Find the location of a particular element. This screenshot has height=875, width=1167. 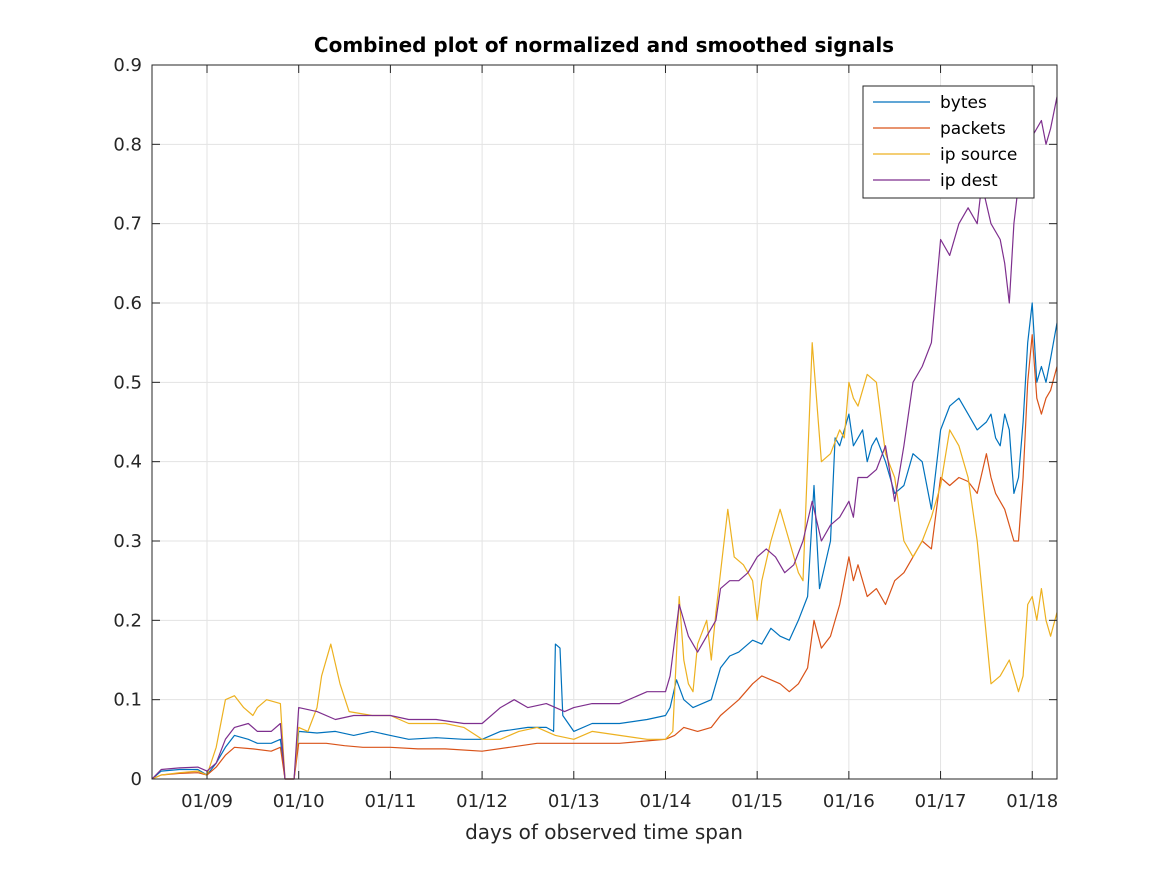

x-tick-label: 01/17 is located at coordinates (941, 801).